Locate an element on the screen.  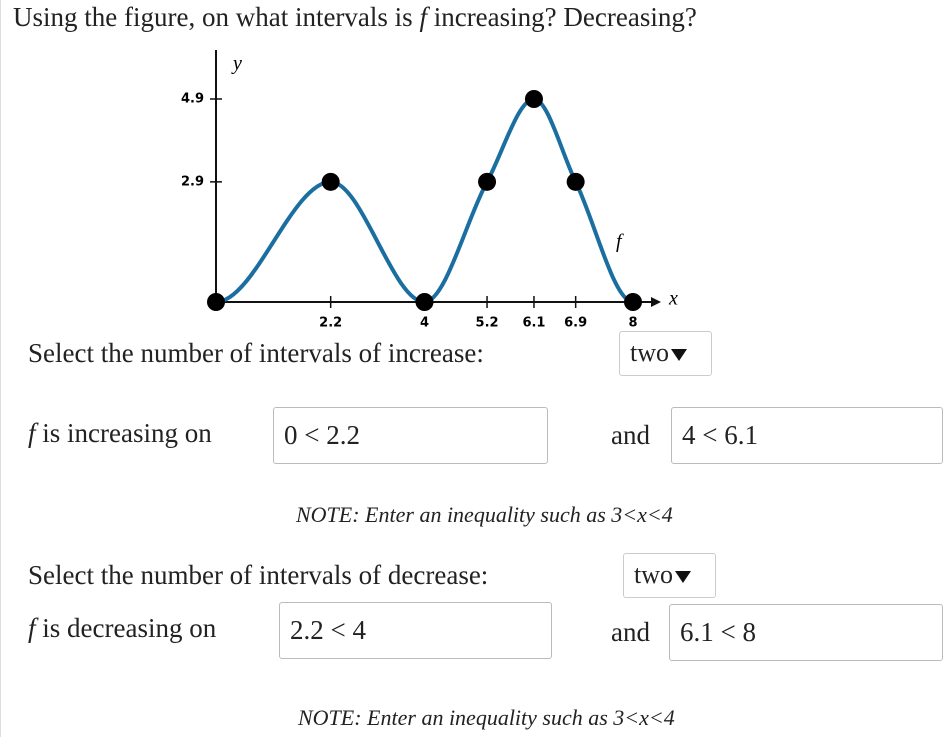
question-rest: increasing? Decreasing? is located at coordinates (565, 17).